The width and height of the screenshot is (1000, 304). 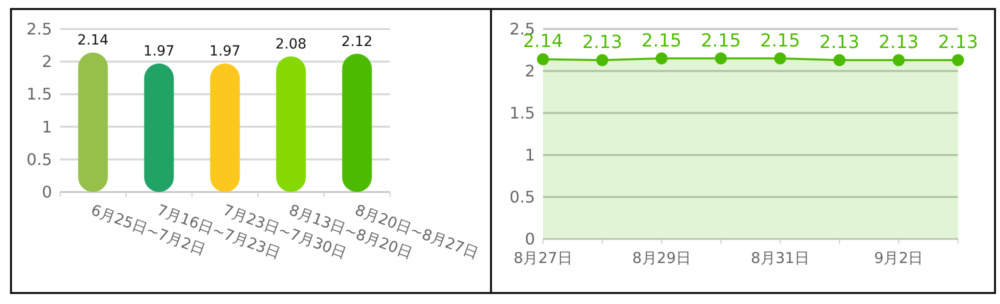 I want to click on data-label: 2.12, so click(x=357, y=42).